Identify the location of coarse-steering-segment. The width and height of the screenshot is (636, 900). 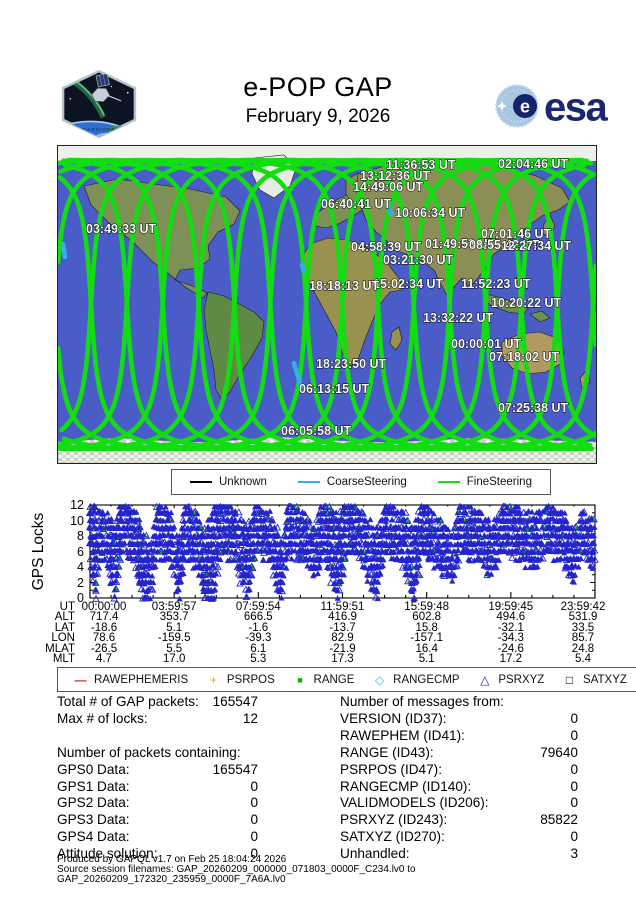
(390, 210).